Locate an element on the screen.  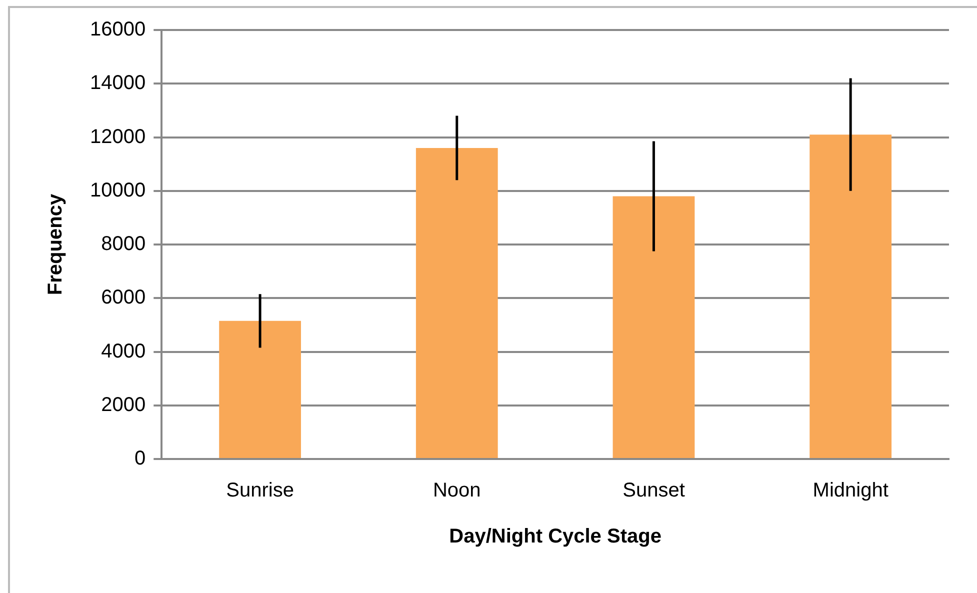
y-tick-label: 4000 is located at coordinates (123, 351).